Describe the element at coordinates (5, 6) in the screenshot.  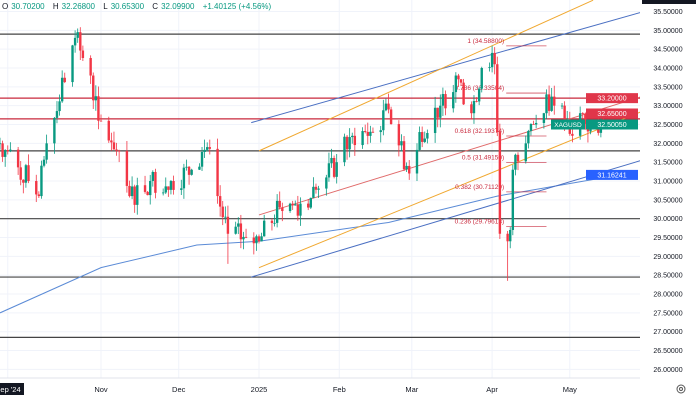
I see `open-label: O` at that location.